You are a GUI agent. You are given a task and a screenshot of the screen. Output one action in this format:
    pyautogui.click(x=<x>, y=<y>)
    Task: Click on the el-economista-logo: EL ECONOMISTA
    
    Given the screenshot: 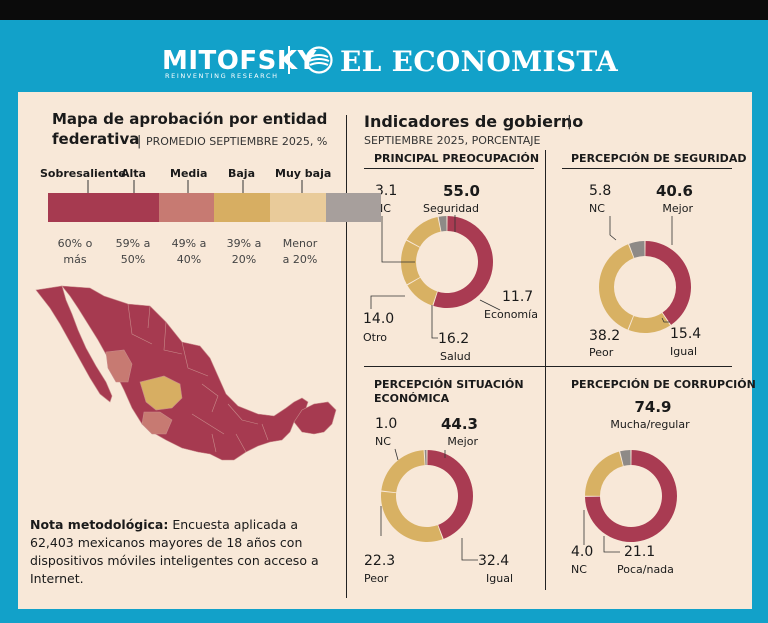 What is the action you would take?
    pyautogui.click(x=479, y=61)
    